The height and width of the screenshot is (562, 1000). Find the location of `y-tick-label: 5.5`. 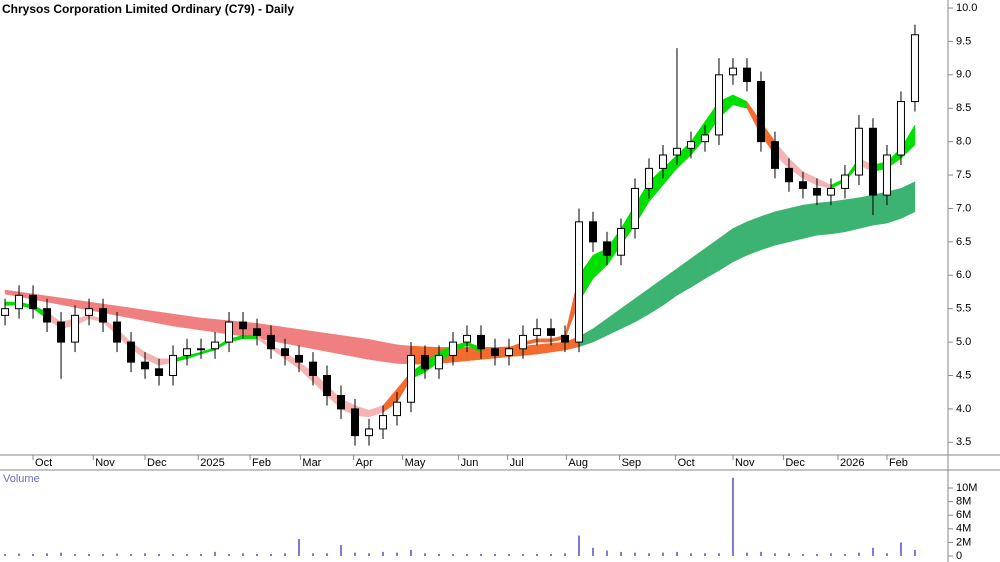

y-tick-label: 5.5 is located at coordinates (963, 309).